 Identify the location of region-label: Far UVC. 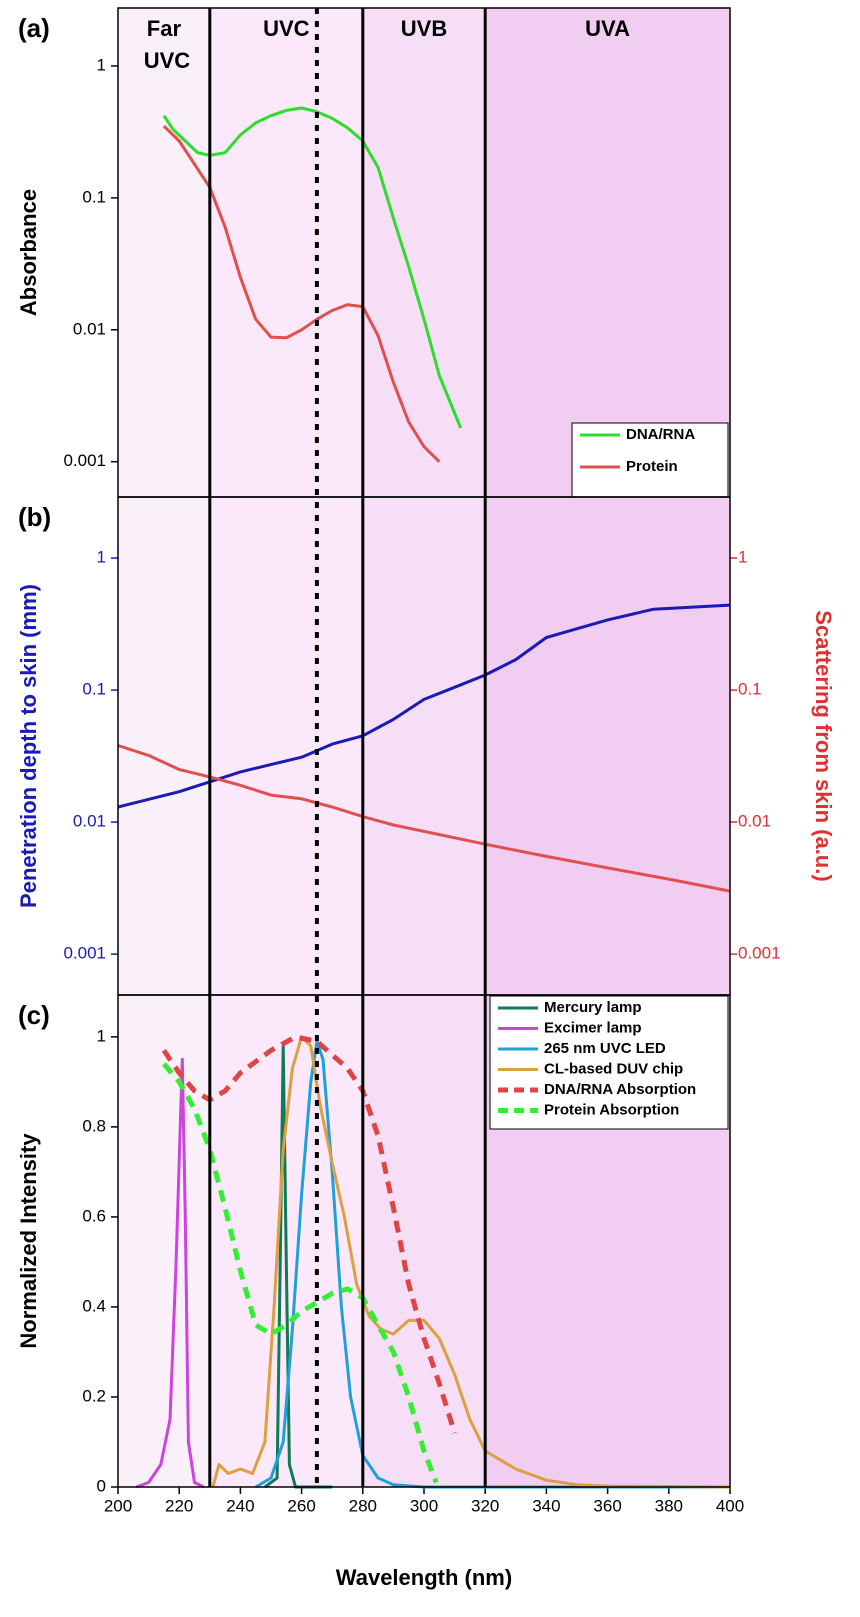
(164, 44).